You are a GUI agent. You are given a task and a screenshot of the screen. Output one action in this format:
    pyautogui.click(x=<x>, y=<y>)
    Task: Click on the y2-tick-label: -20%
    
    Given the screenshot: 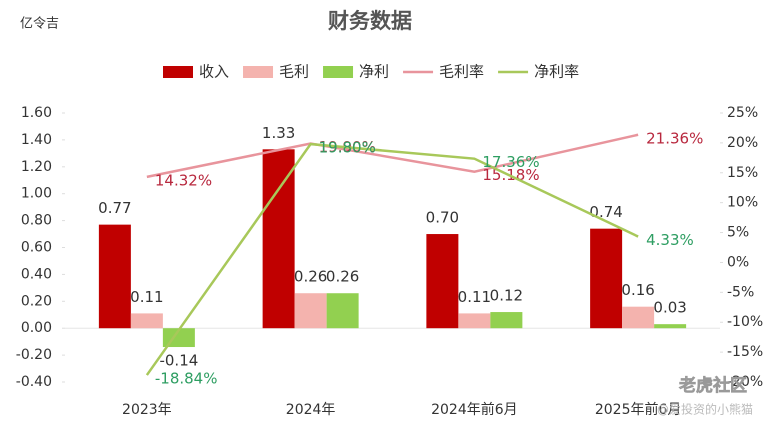 What is the action you would take?
    pyautogui.click(x=745, y=382)
    